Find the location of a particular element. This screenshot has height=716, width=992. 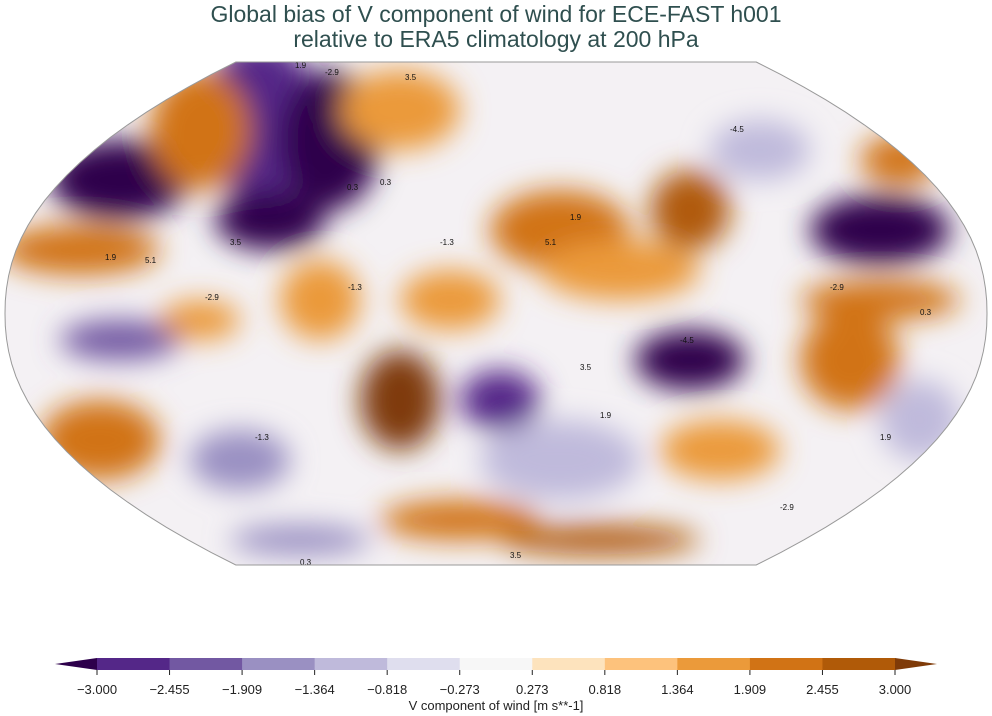

colorbar is located at coordinates (496, 666).